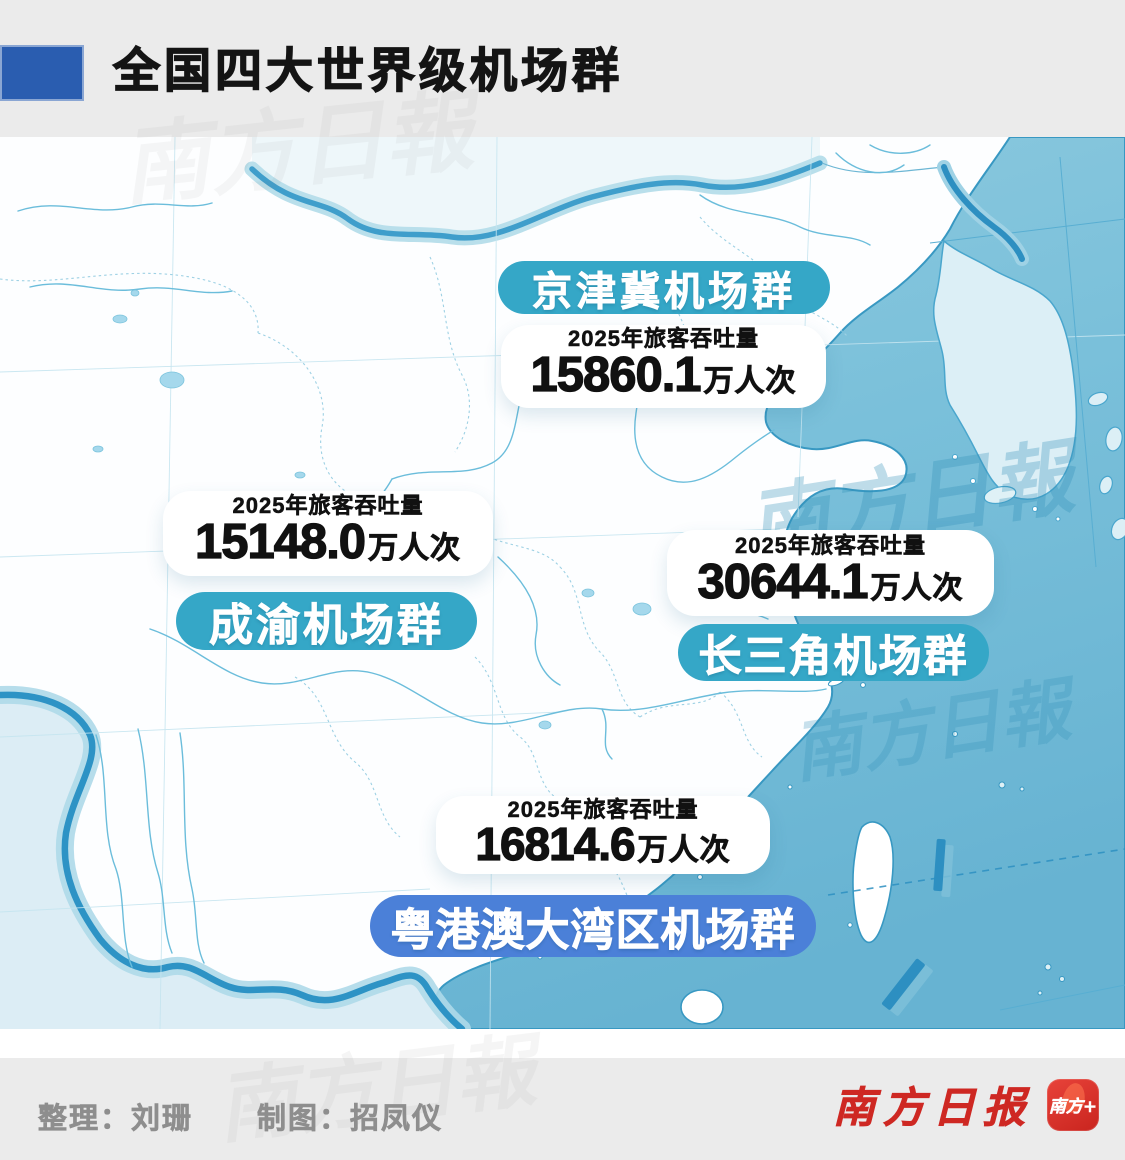 Image resolution: width=1125 pixels, height=1160 pixels. I want to click on national-border-northeast, so click(983, 213).